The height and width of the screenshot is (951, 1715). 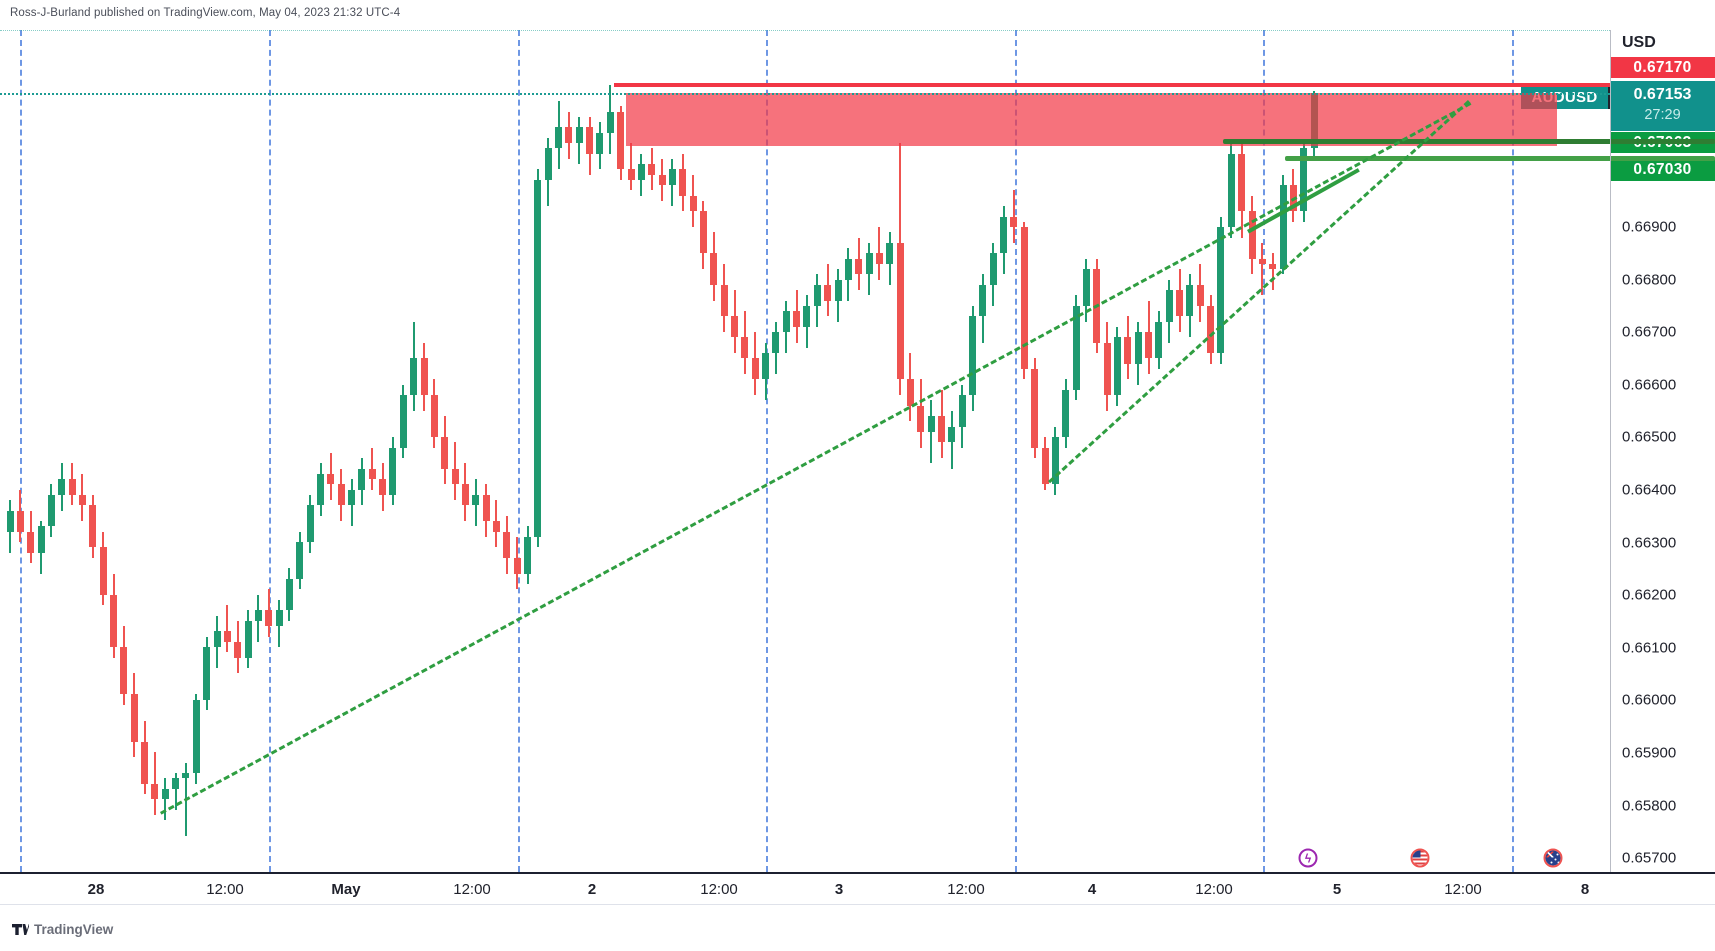 I want to click on au-flag-icon, so click(x=1553, y=858).